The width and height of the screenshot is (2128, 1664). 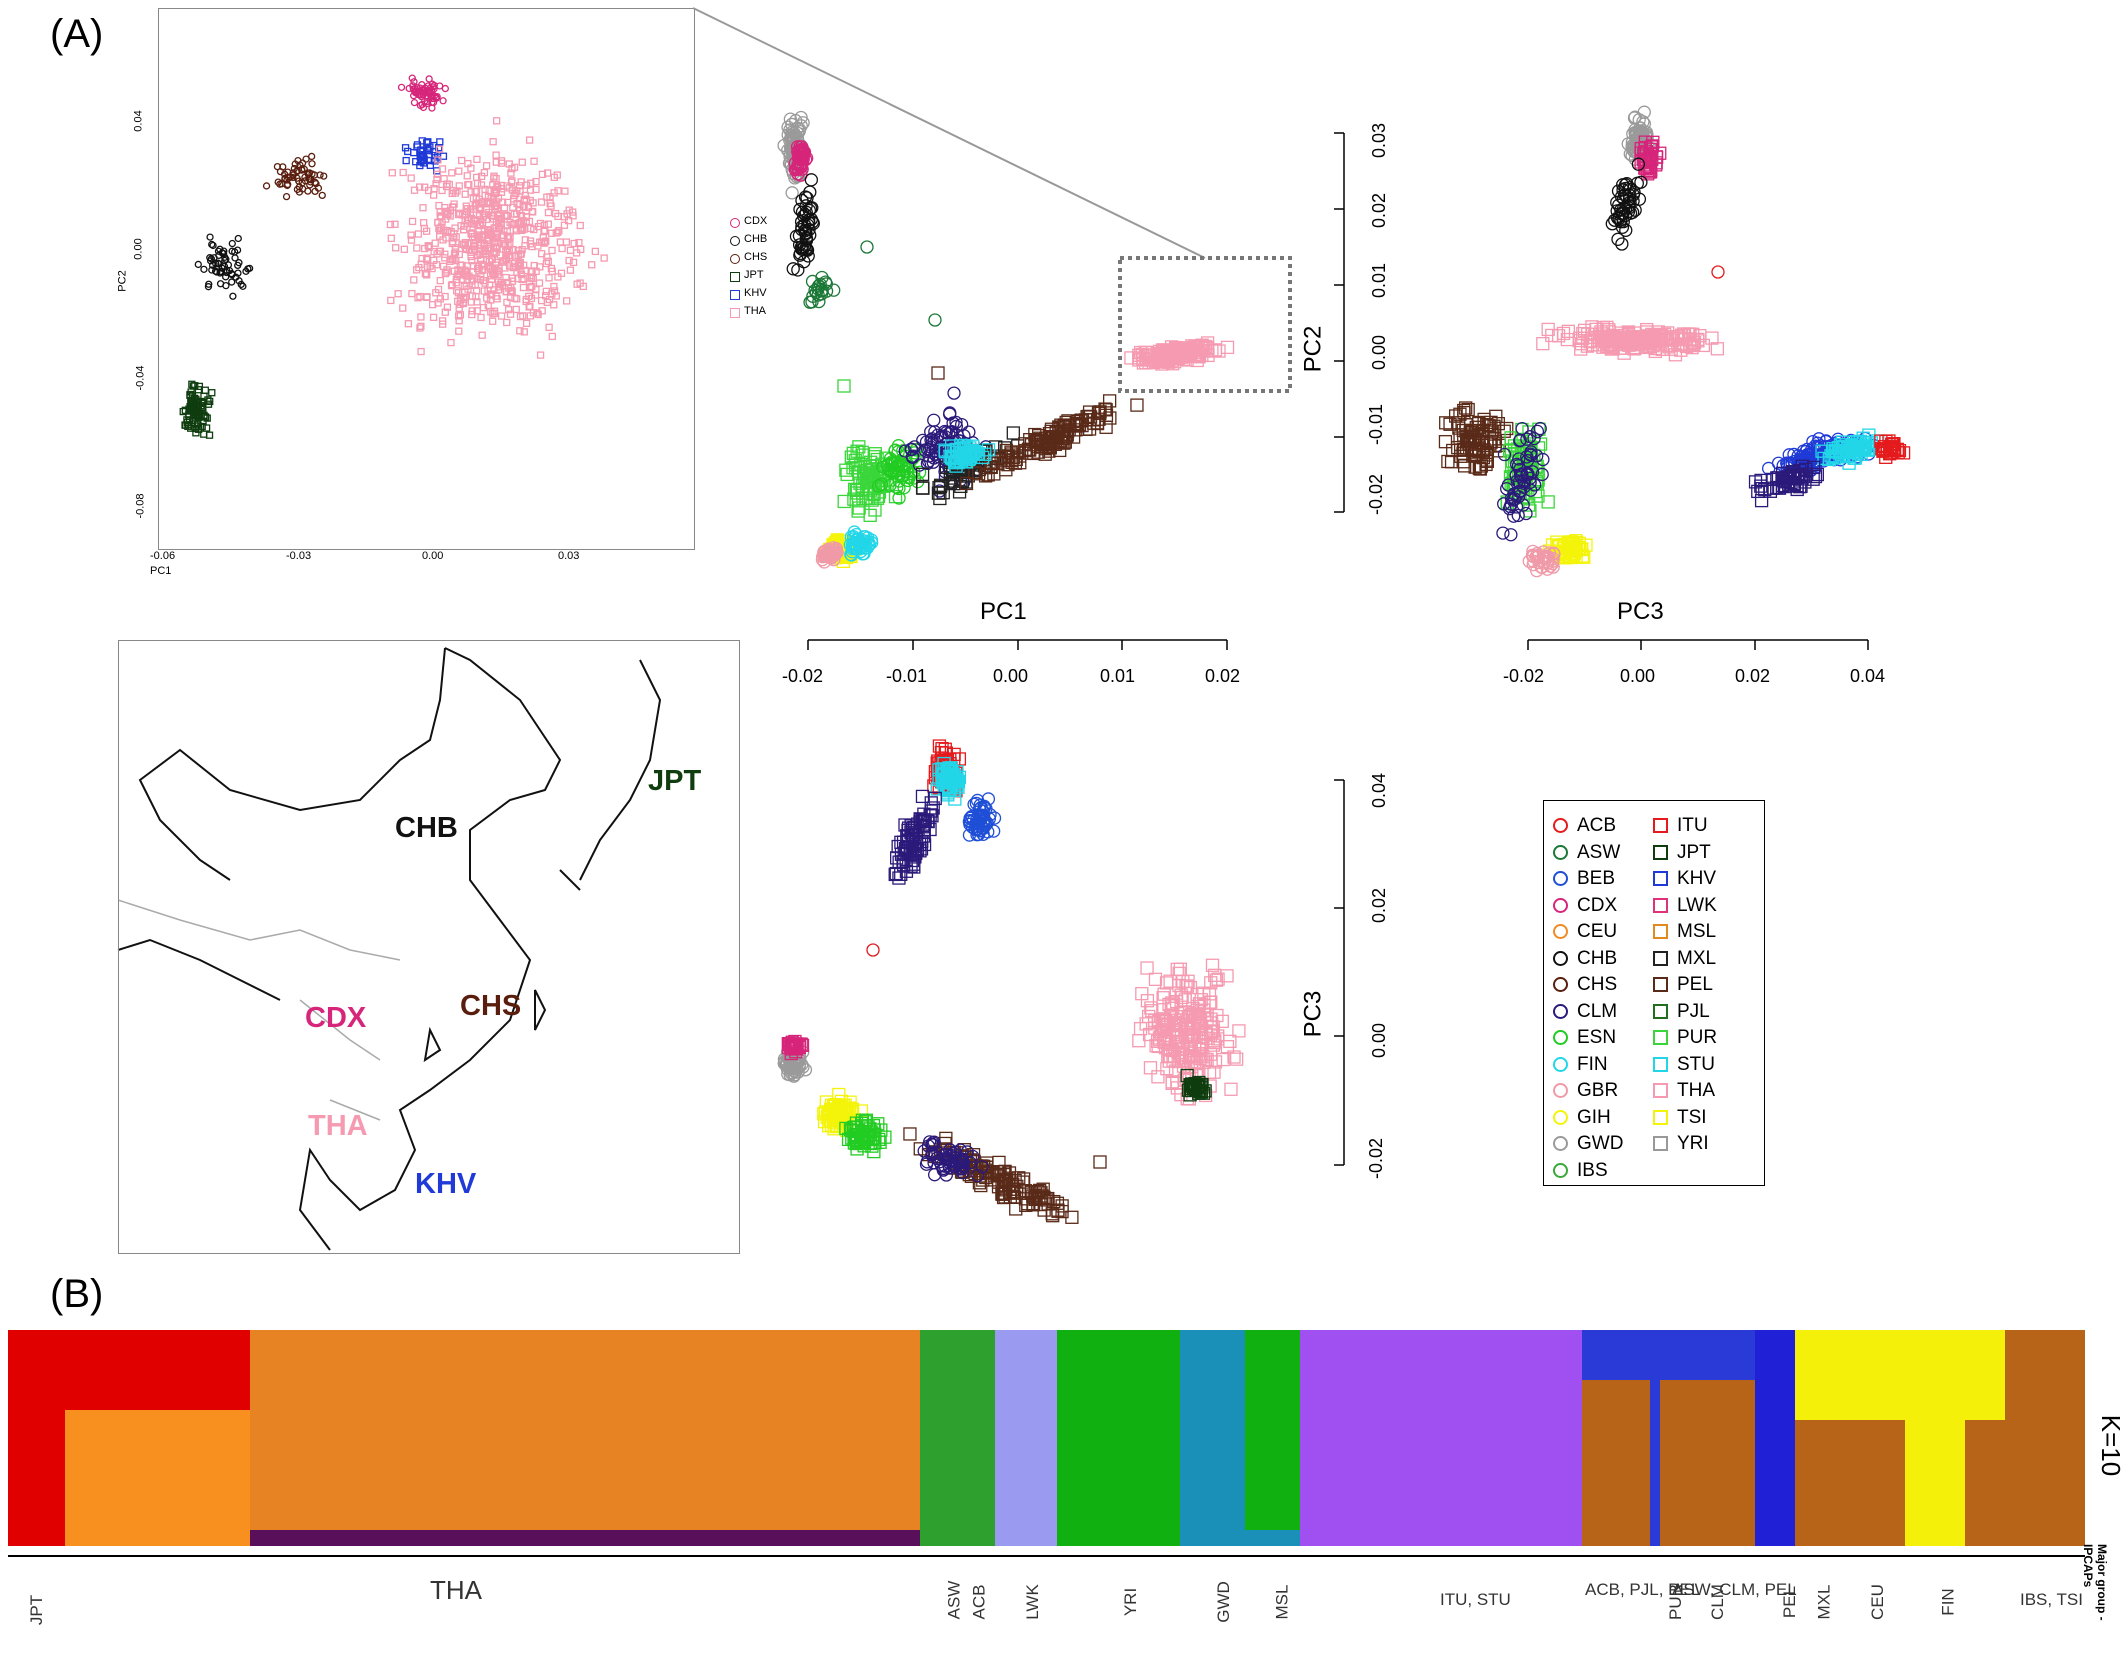 What do you see at coordinates (77, 34) in the screenshot?
I see `panel-a-label: (A)` at bounding box center [77, 34].